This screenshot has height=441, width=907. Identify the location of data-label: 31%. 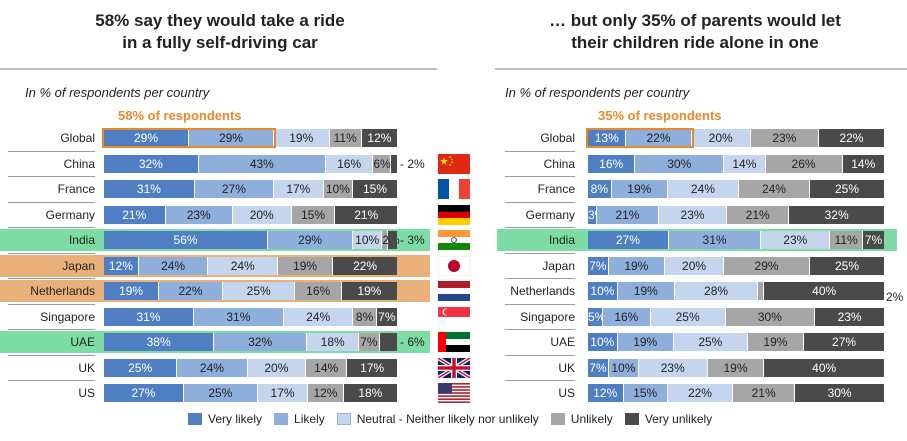
(148, 189).